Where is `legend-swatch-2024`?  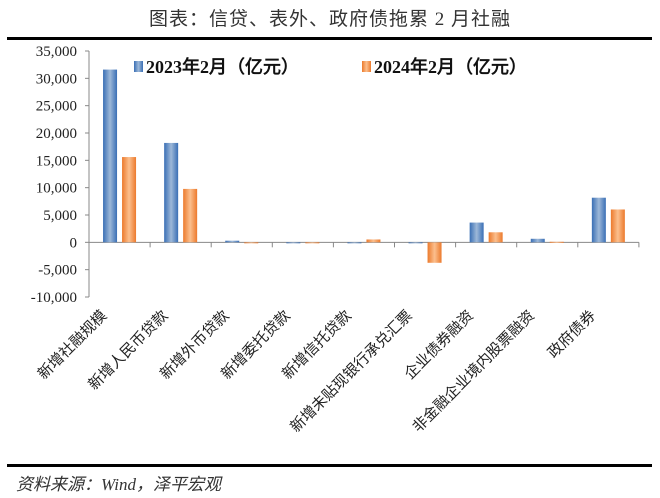
legend-swatch-2024 is located at coordinates (366, 66).